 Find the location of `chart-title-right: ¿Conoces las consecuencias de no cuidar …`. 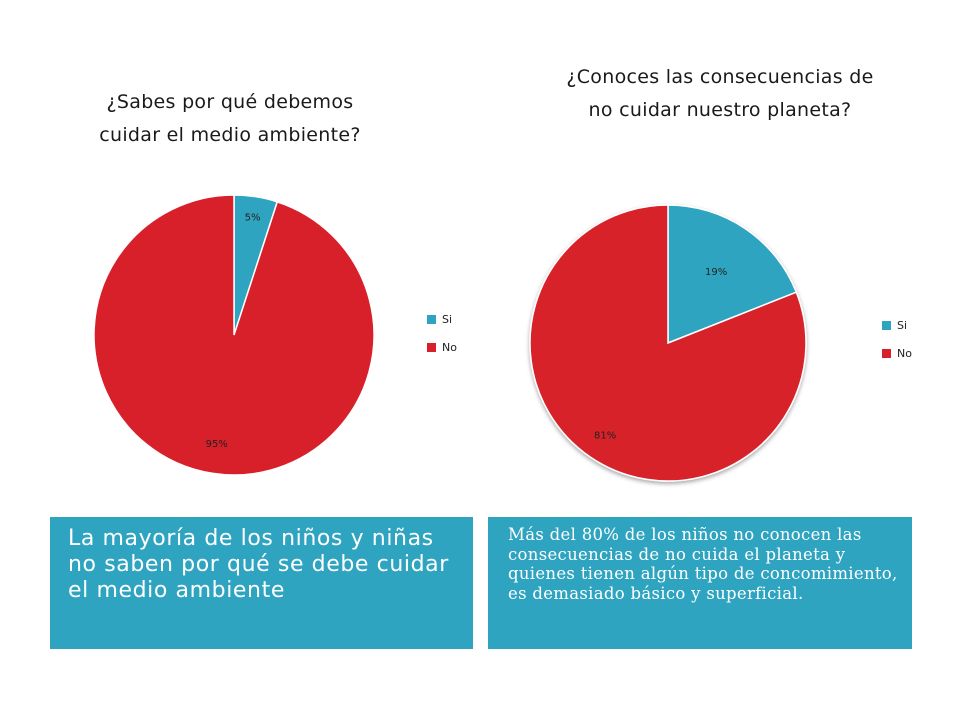

chart-title-right: ¿Conoces las consecuencias de no cuidar … is located at coordinates (720, 94).